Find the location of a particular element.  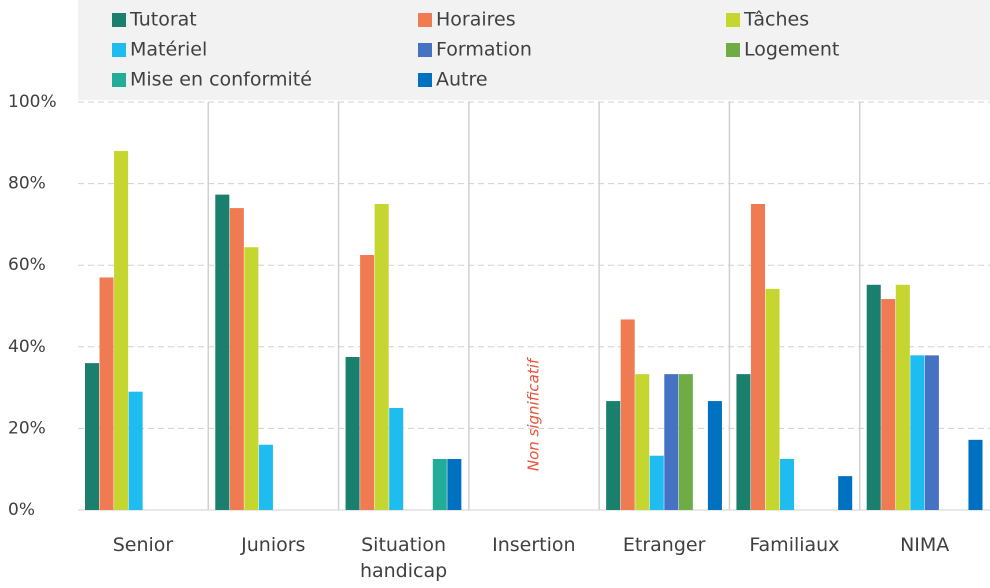

x-tick-label: Etranger is located at coordinates (664, 545).